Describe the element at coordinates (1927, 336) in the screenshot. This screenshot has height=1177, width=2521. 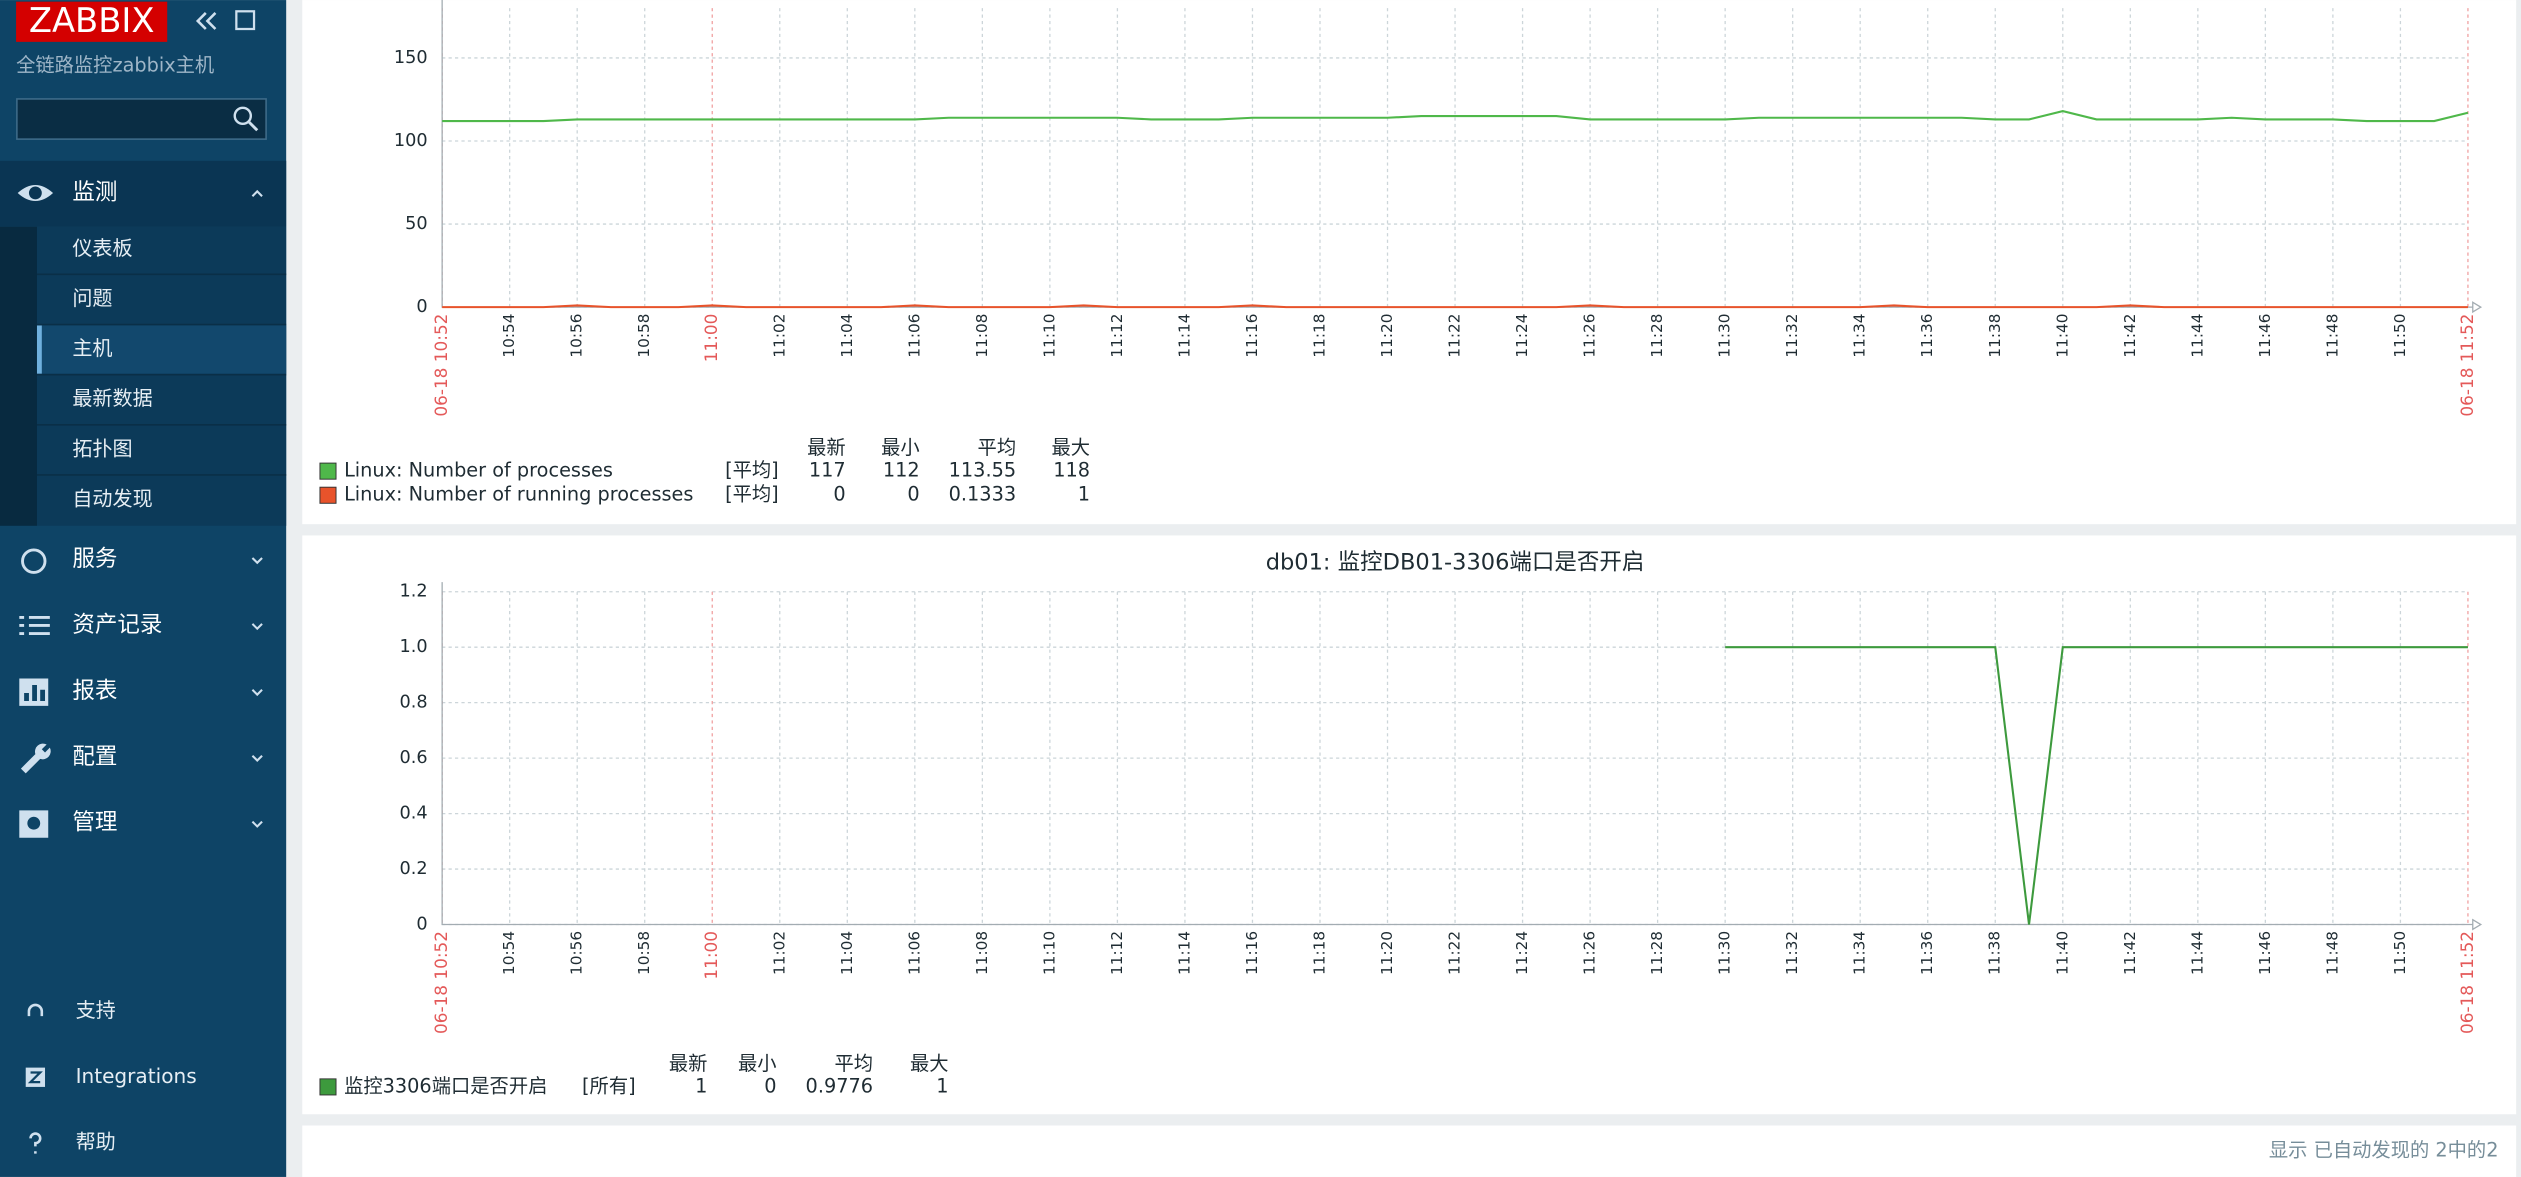
I see `x-tick-label: 11:36` at that location.